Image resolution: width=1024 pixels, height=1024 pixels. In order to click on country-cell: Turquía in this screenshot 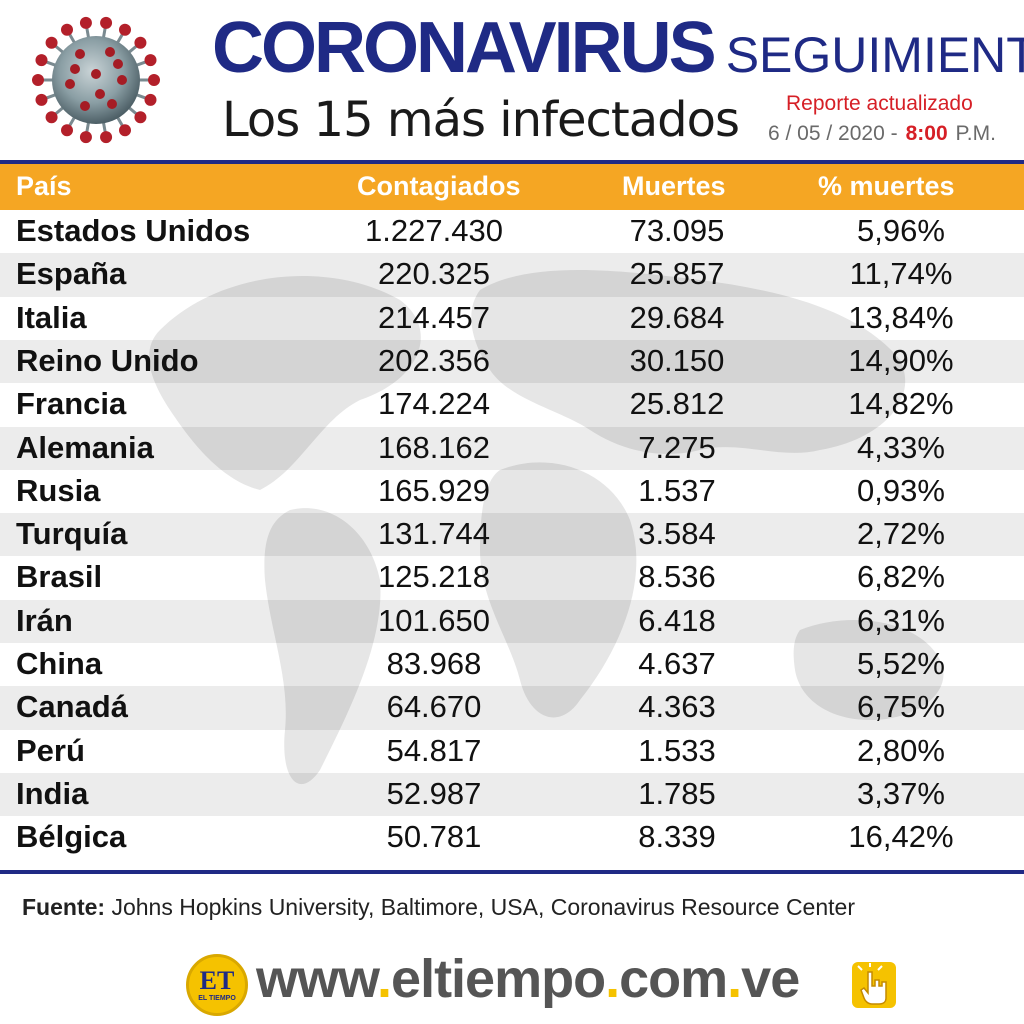, I will do `click(72, 534)`.